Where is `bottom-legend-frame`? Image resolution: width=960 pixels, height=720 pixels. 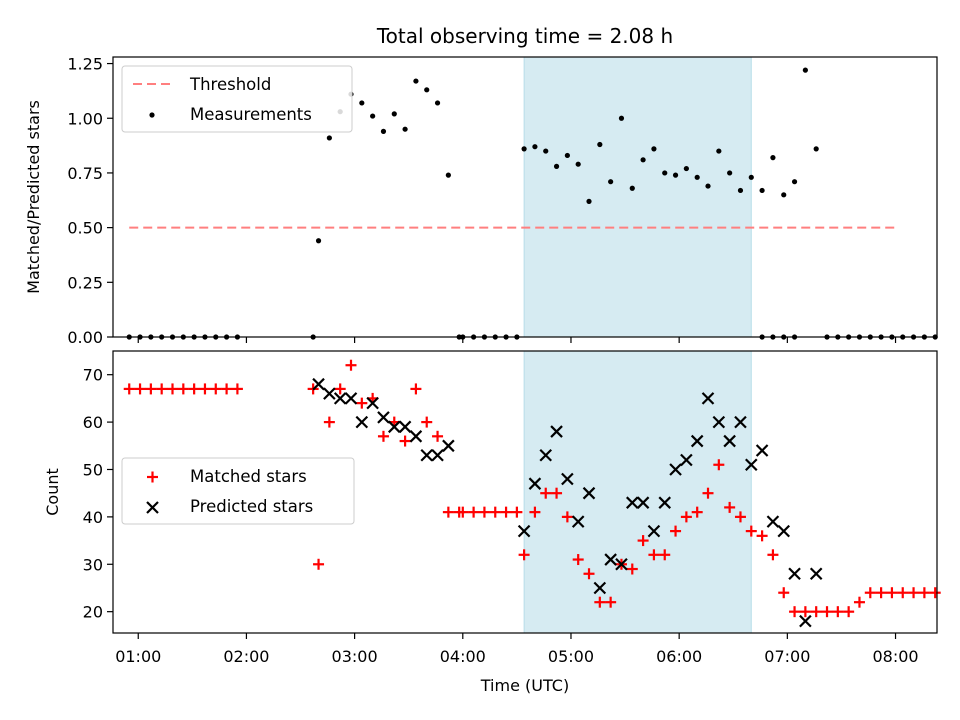 bottom-legend-frame is located at coordinates (238, 491).